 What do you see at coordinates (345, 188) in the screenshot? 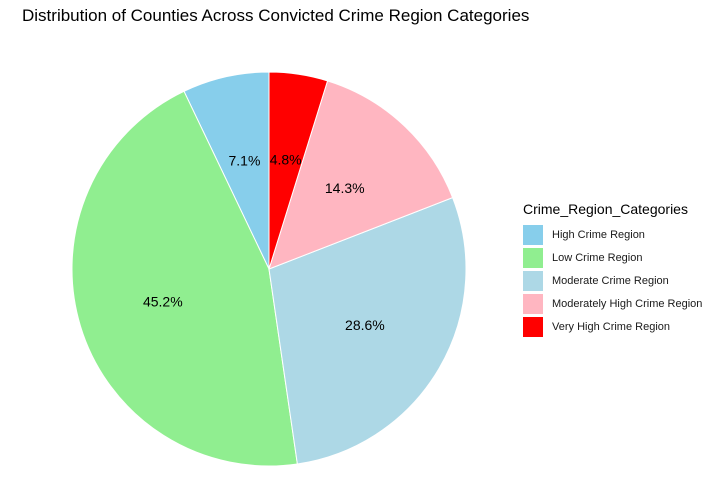
I see `slice-label: 14.3%` at bounding box center [345, 188].